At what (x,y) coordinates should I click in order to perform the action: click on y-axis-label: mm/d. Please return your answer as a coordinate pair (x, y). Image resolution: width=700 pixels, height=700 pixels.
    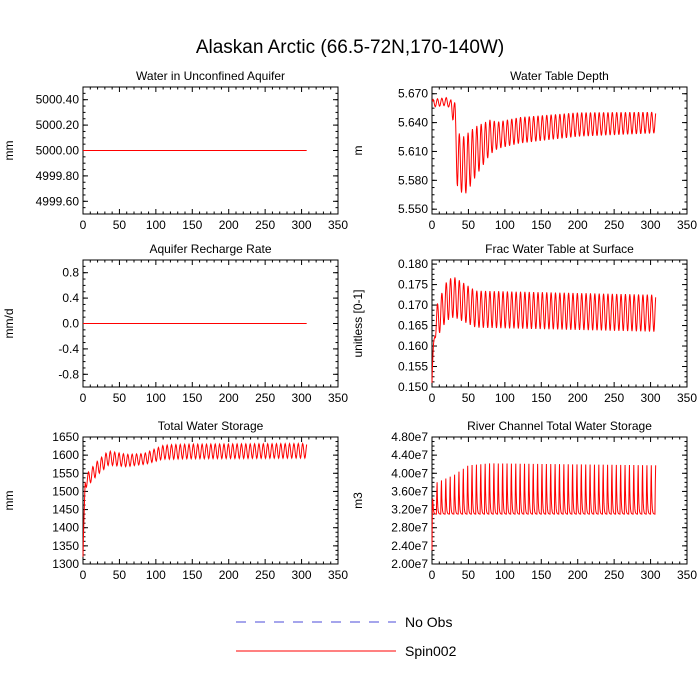
    Looking at the image, I should click on (9, 324).